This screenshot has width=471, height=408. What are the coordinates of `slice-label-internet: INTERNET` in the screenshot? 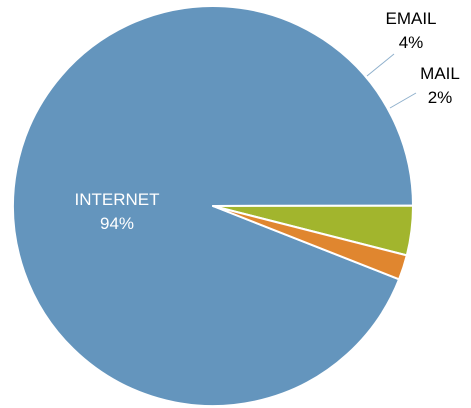 It's located at (117, 199).